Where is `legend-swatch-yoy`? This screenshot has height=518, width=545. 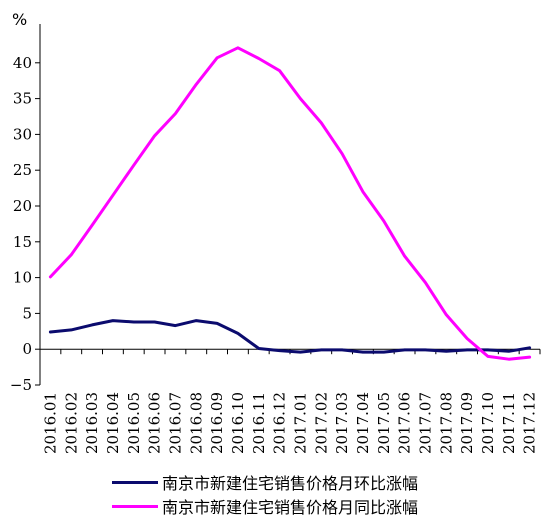 legend-swatch-yoy is located at coordinates (135, 506).